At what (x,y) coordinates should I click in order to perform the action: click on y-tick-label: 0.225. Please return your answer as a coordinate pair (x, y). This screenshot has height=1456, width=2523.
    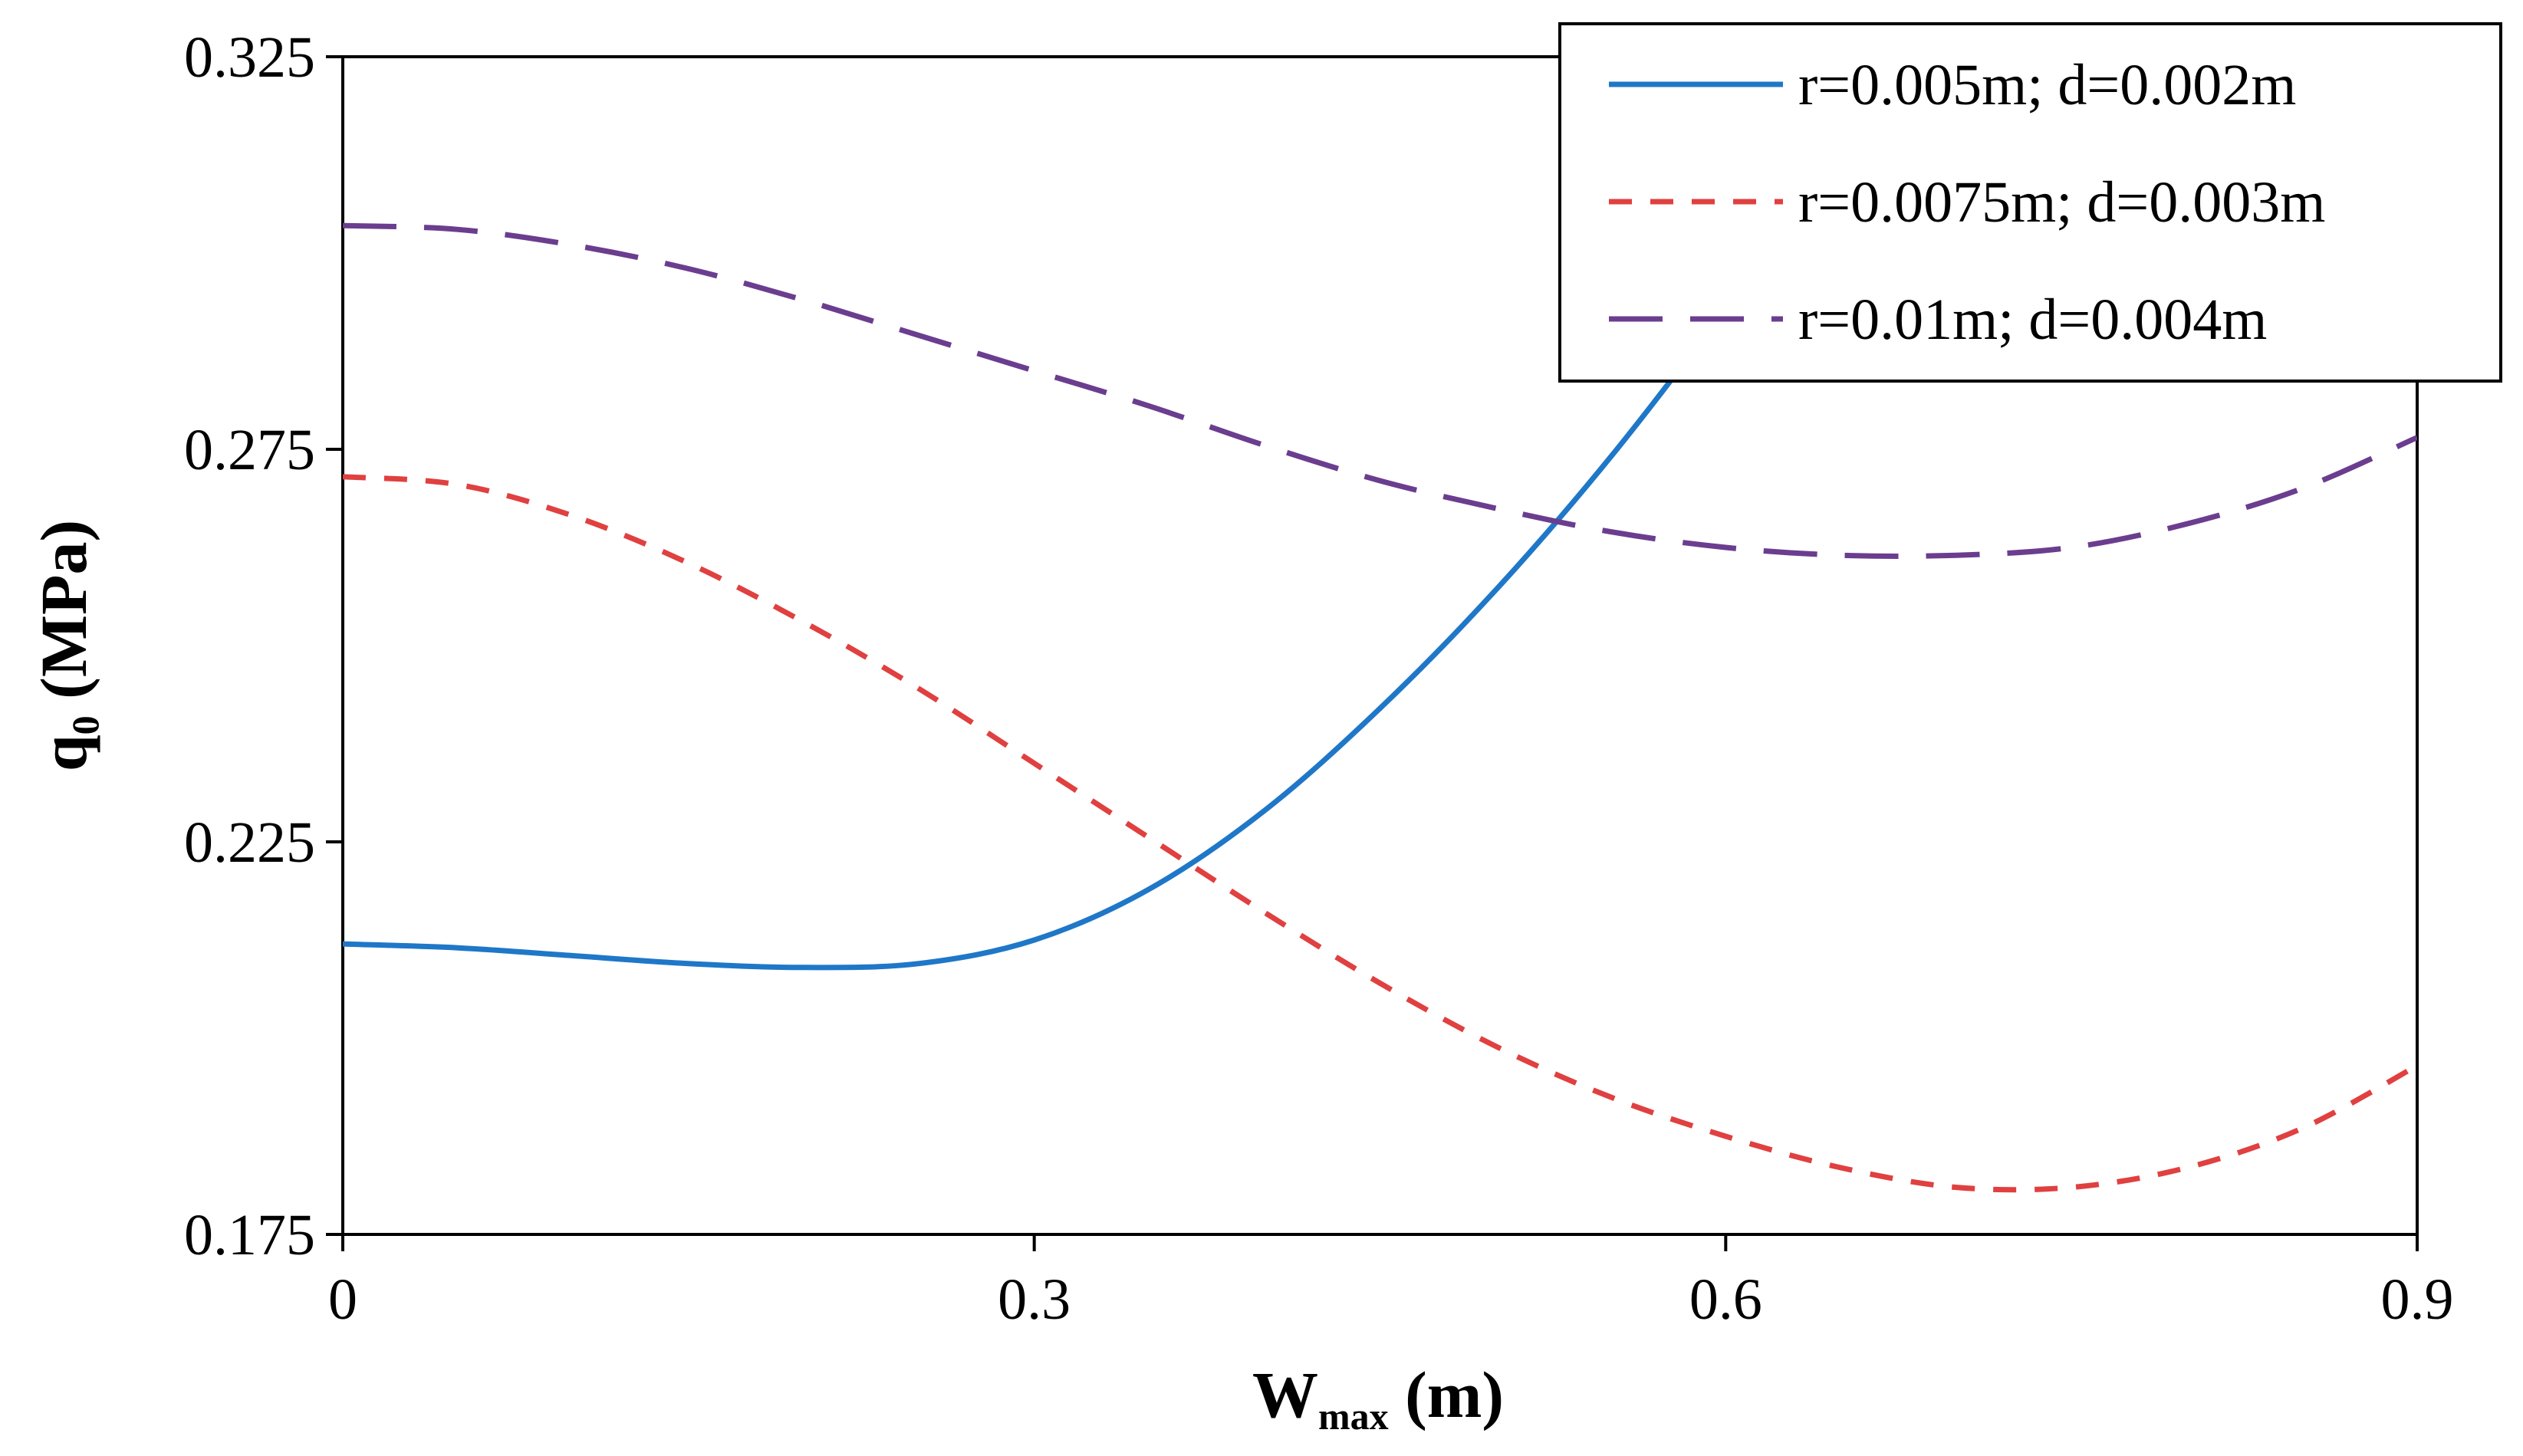
    Looking at the image, I should click on (250, 842).